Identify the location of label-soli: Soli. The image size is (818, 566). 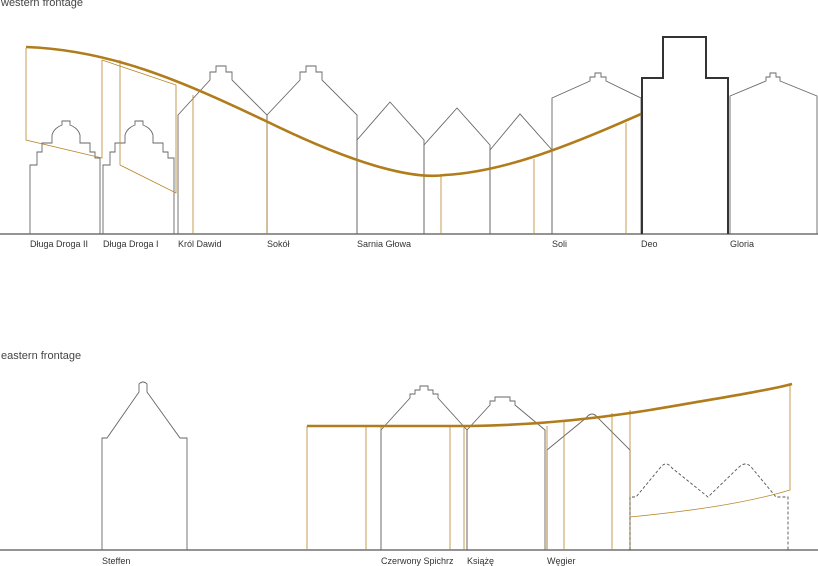
(559, 244).